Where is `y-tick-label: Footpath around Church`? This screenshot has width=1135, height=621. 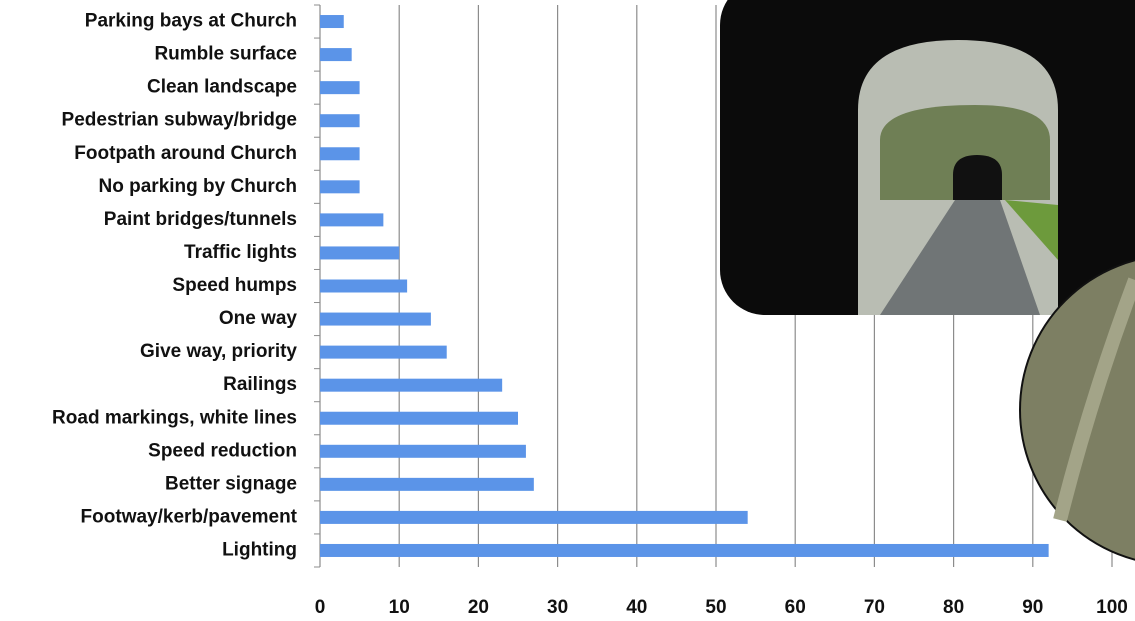
y-tick-label: Footpath around Church is located at coordinates (185, 153).